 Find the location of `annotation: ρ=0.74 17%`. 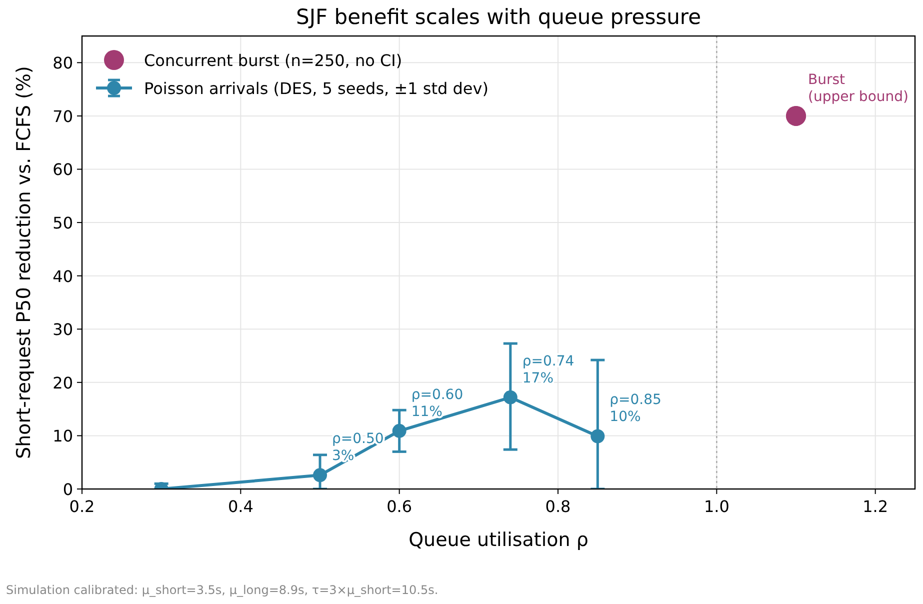

annotation: ρ=0.74 17% is located at coordinates (548, 369).